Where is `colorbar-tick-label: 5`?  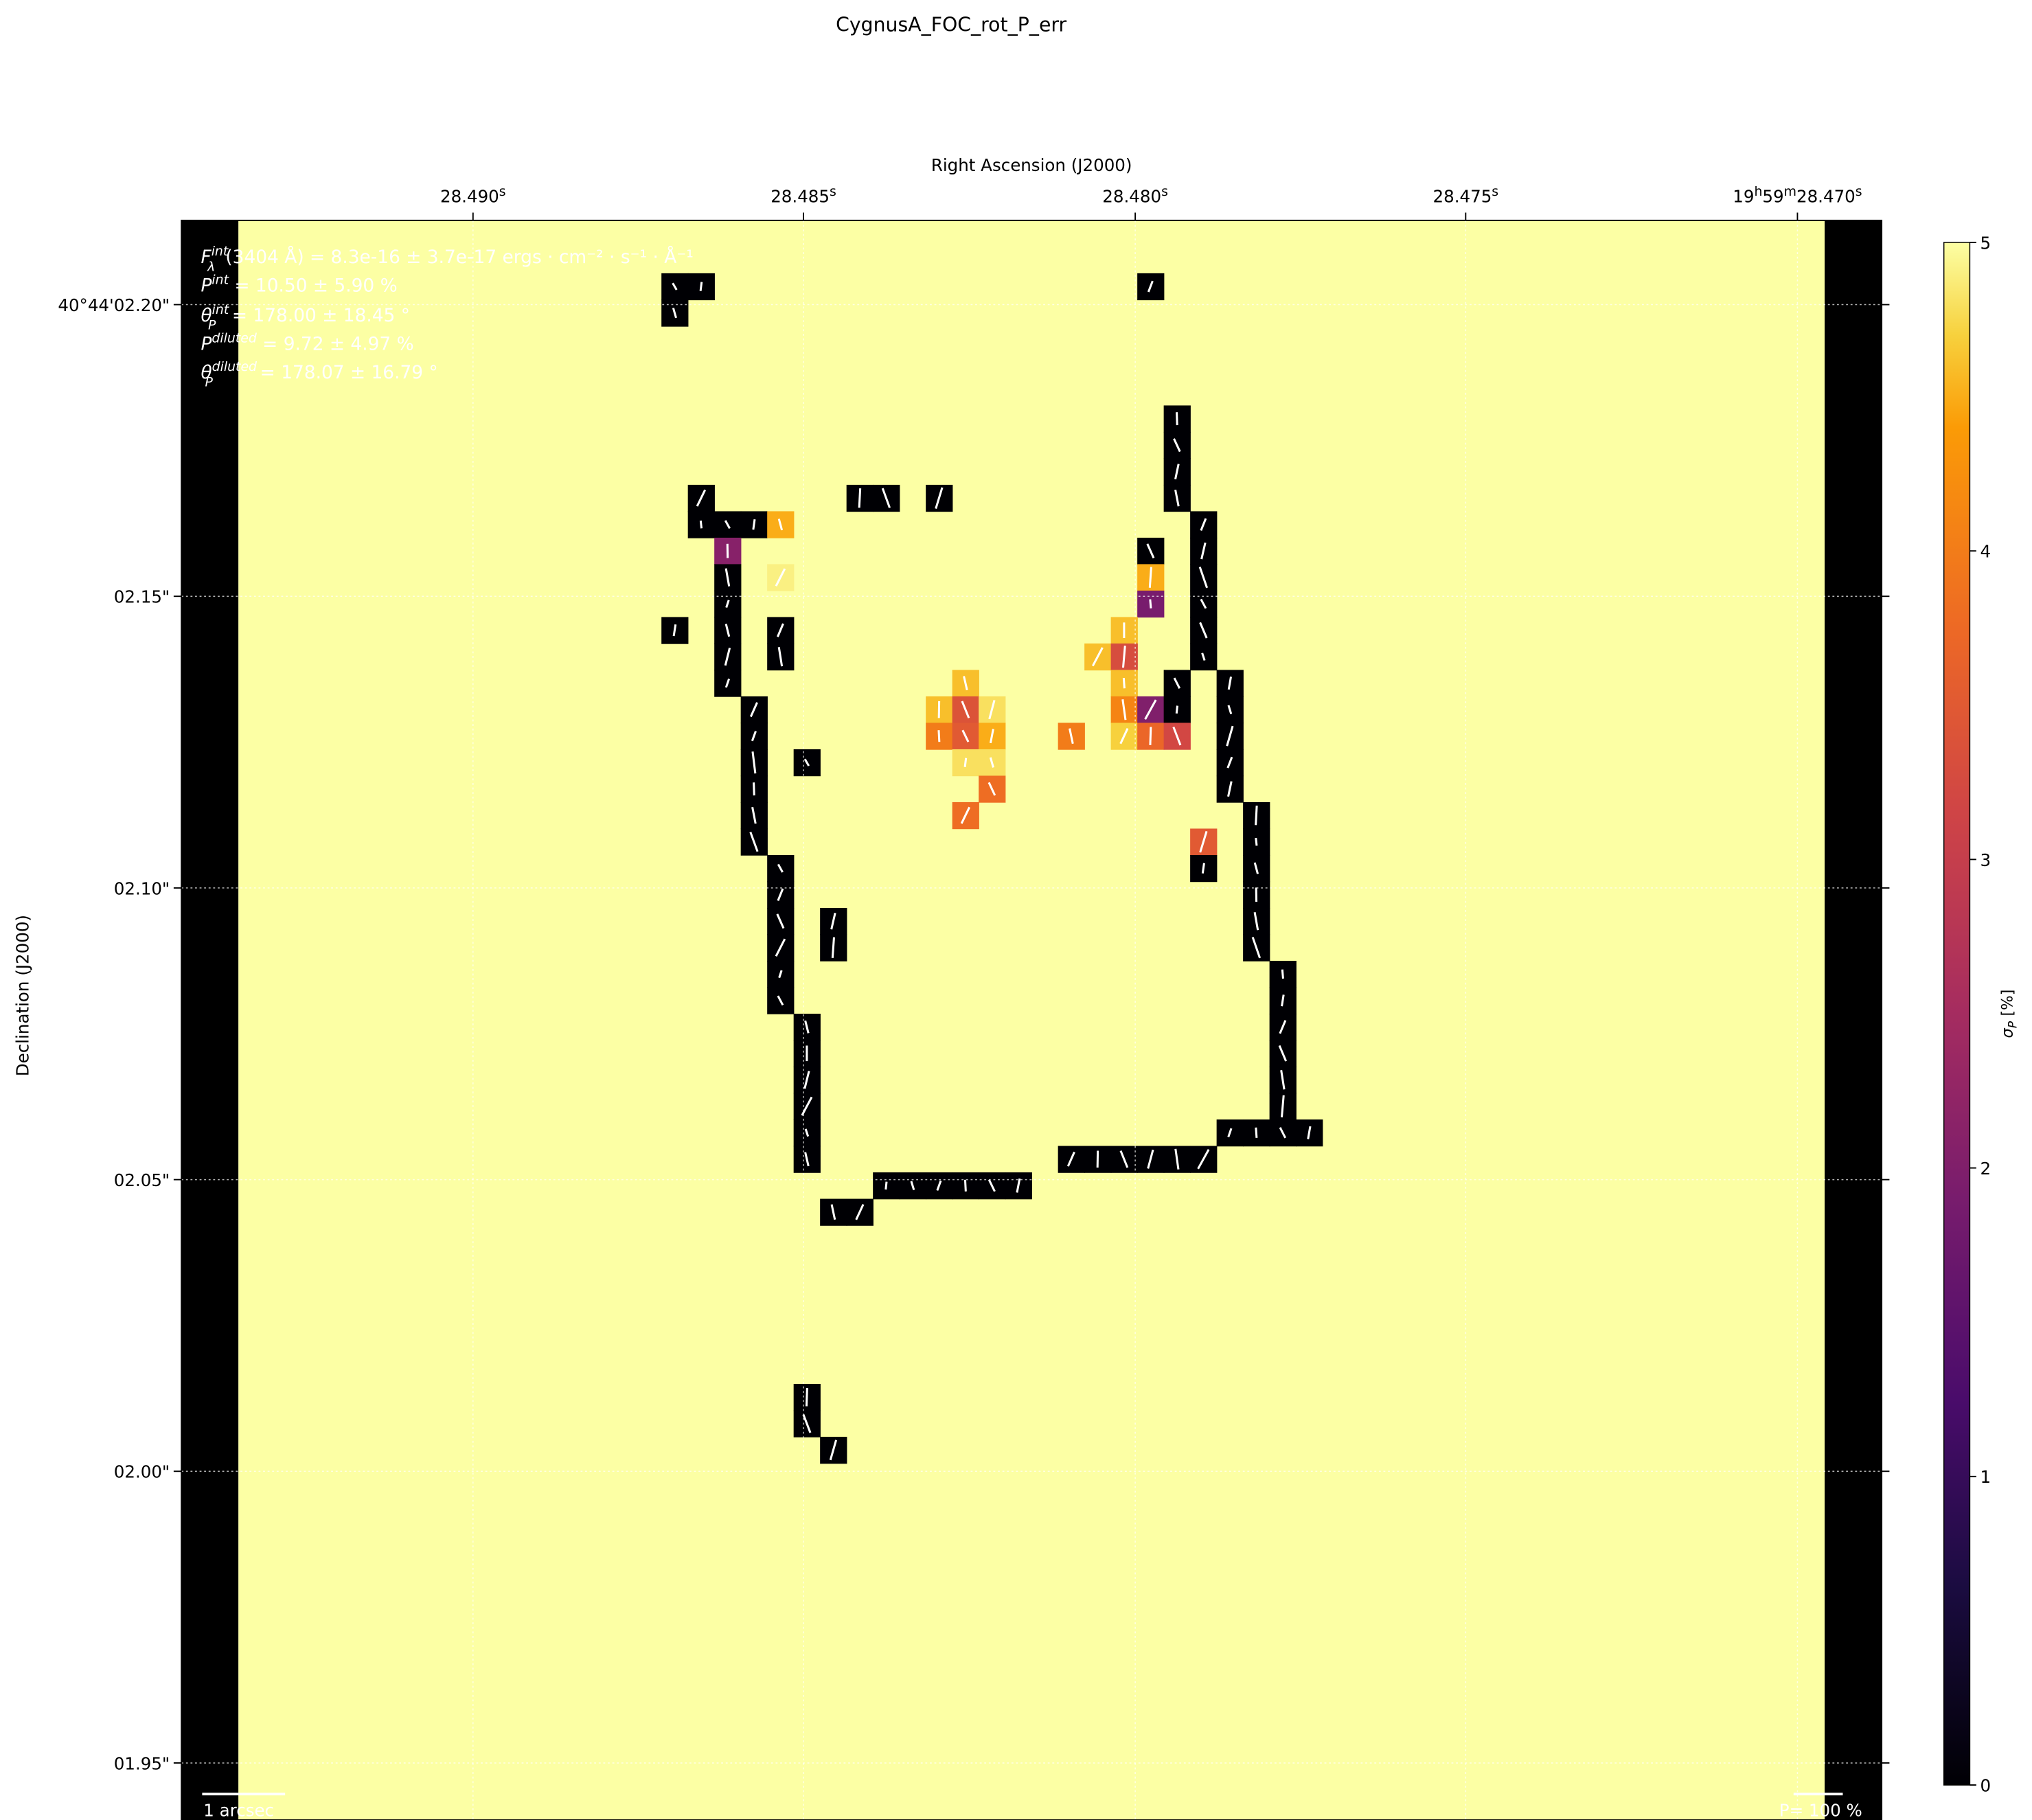
colorbar-tick-label: 5 is located at coordinates (1985, 243).